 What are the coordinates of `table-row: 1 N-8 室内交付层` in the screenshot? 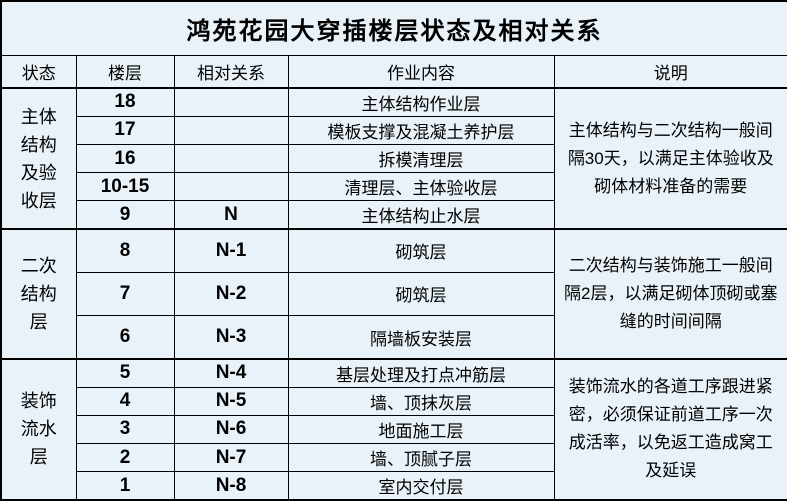 It's located at (394, 486).